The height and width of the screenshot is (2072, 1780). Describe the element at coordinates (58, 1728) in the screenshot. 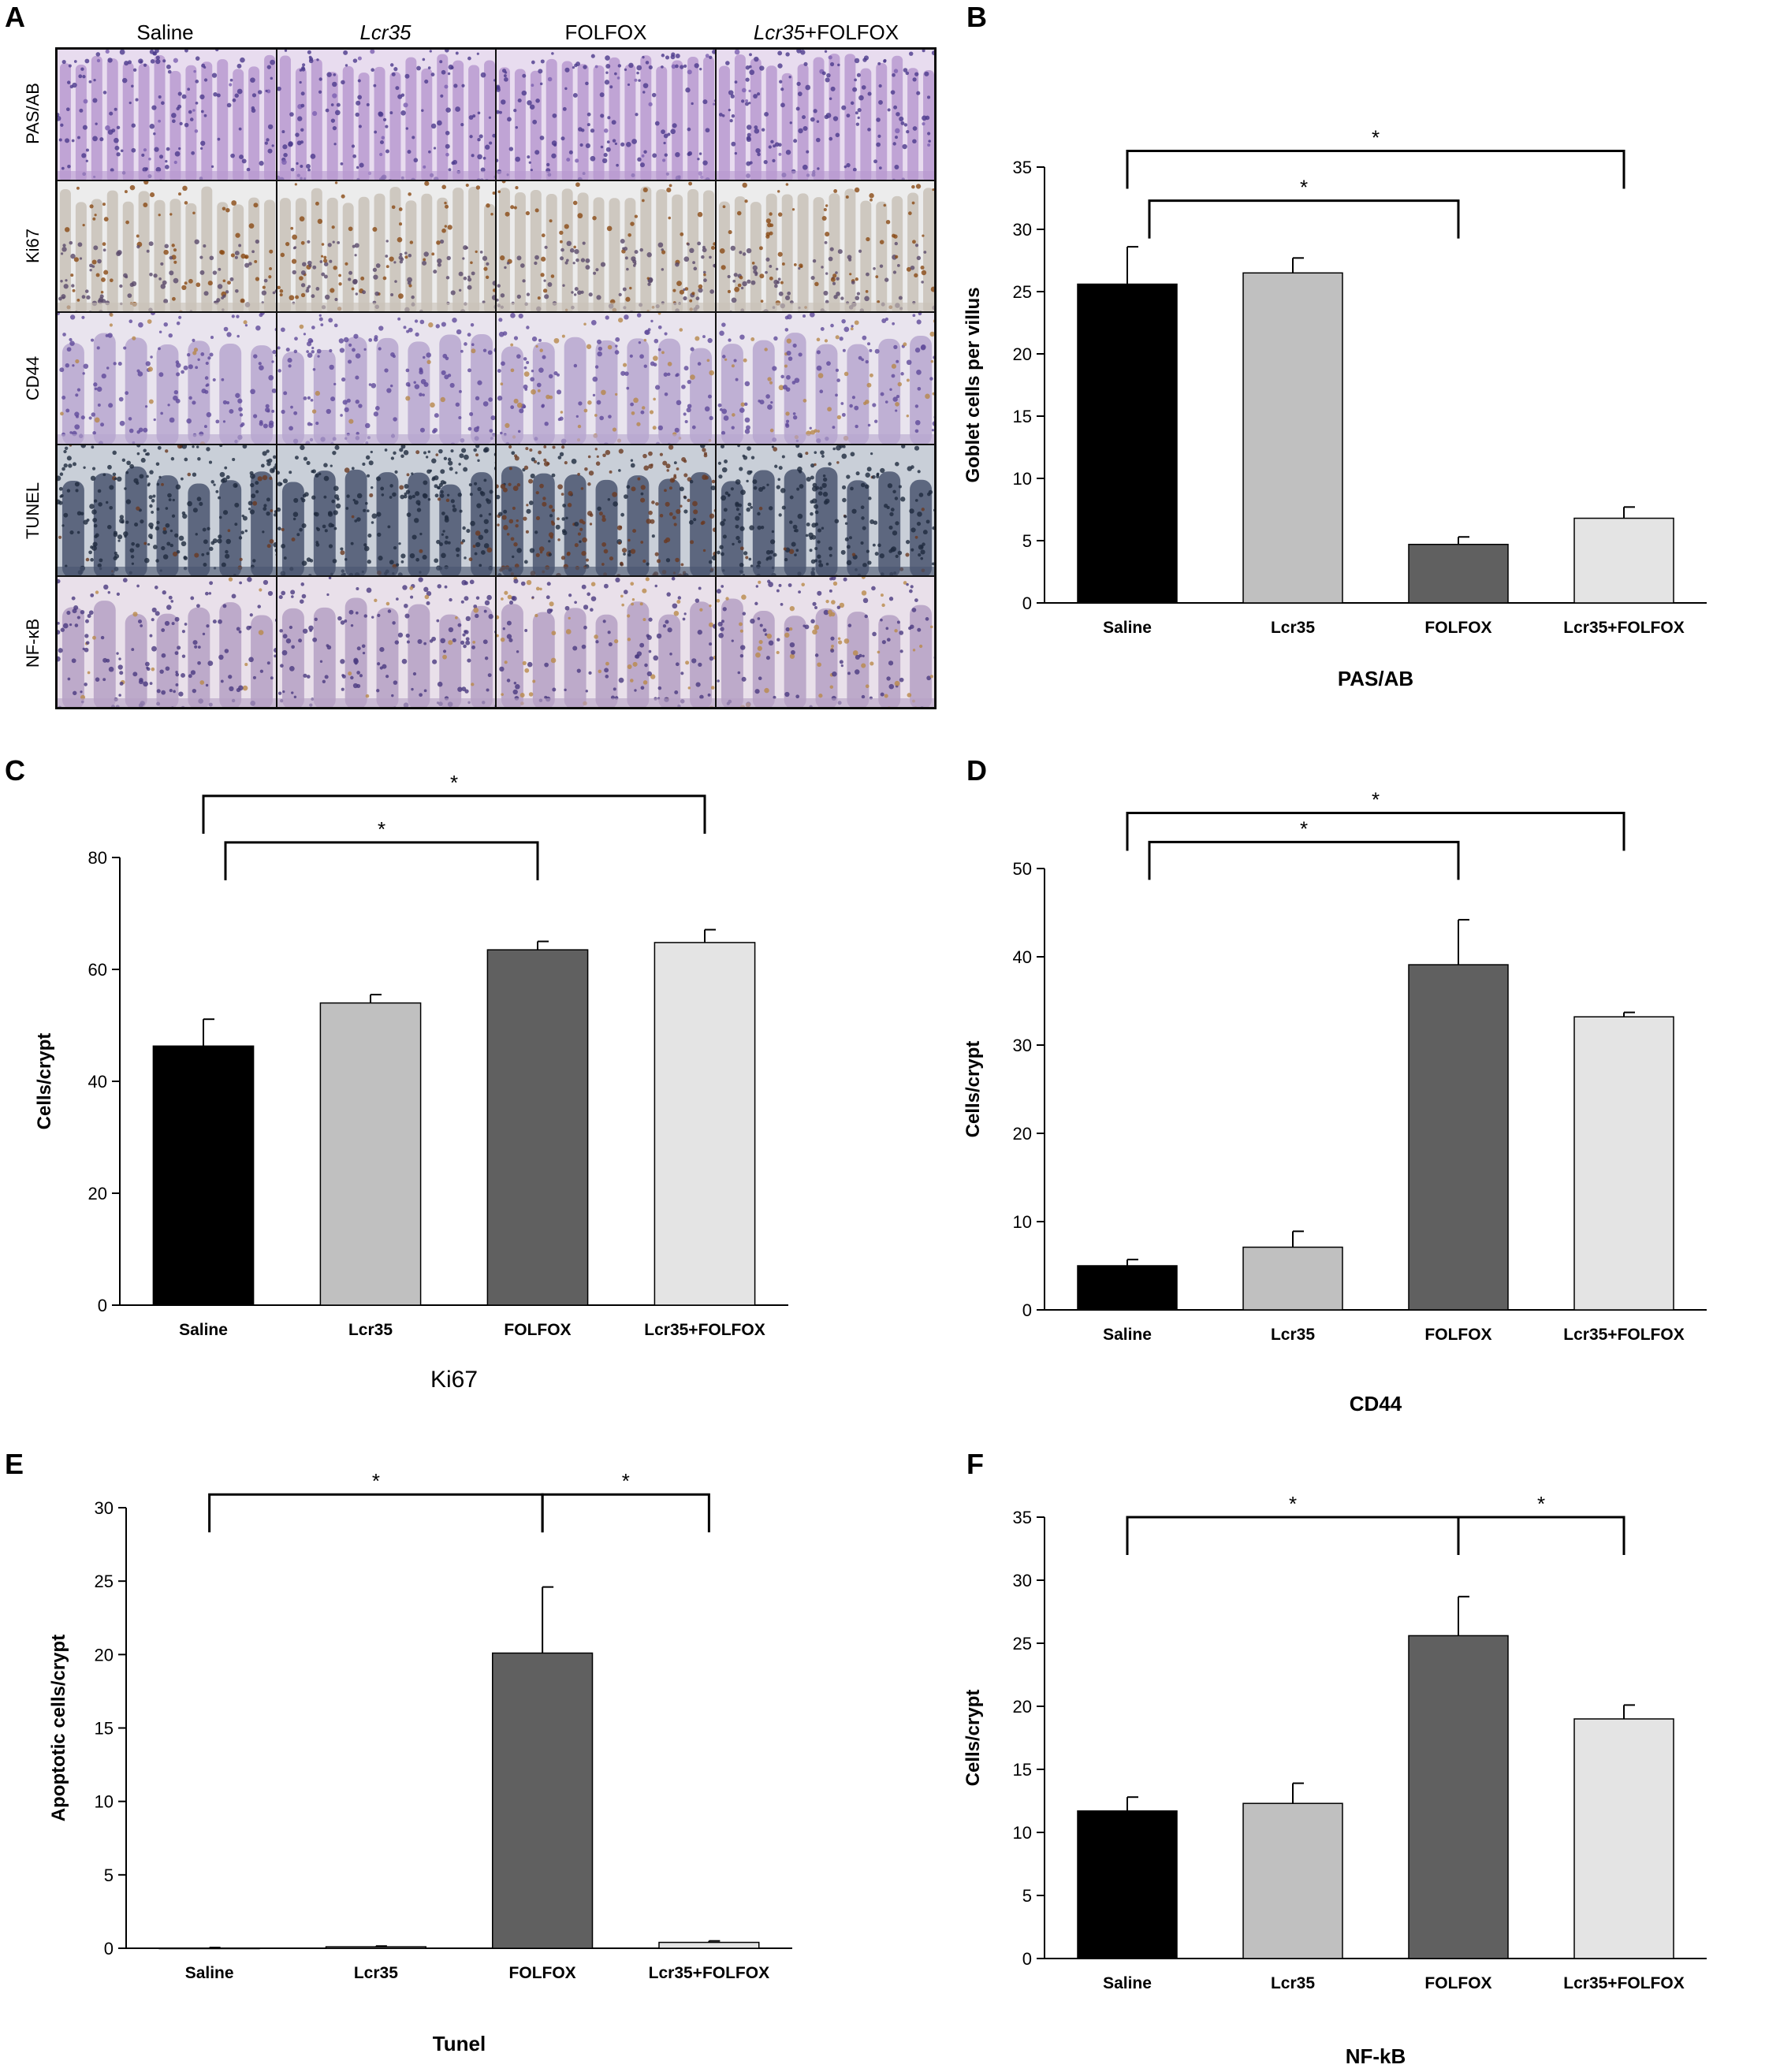

I see `y-axis-label: Apoptotic cells/crypt` at that location.